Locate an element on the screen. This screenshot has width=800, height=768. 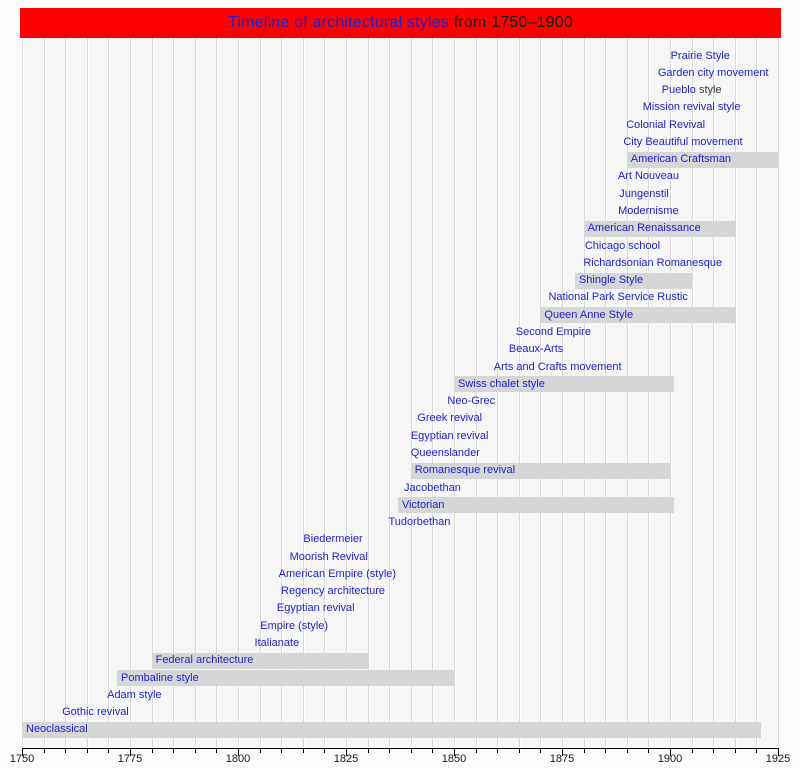
style-label: Second Empire is located at coordinates (553, 332).